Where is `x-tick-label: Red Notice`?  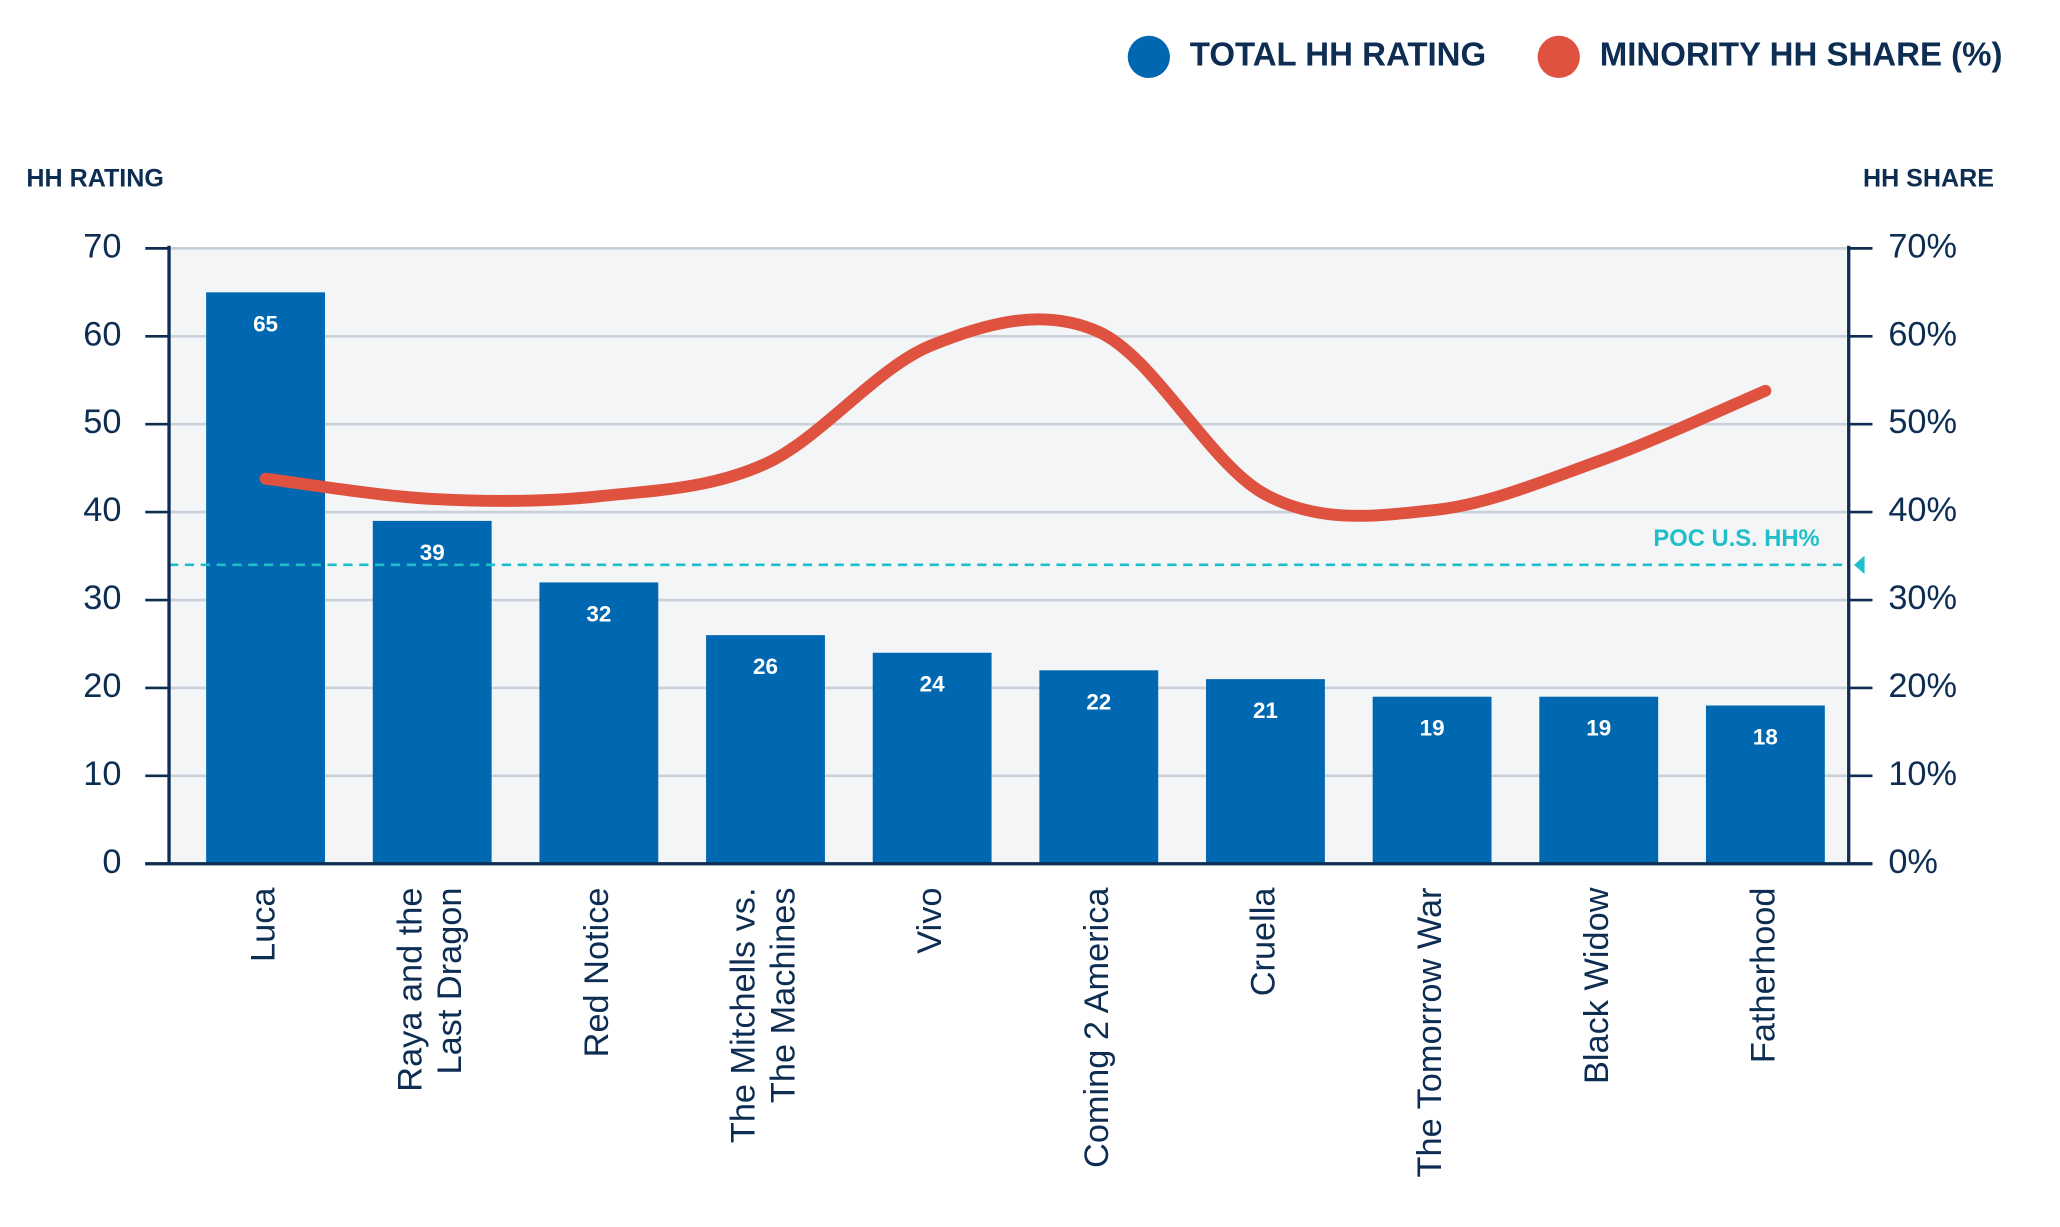
x-tick-label: Red Notice is located at coordinates (597, 973).